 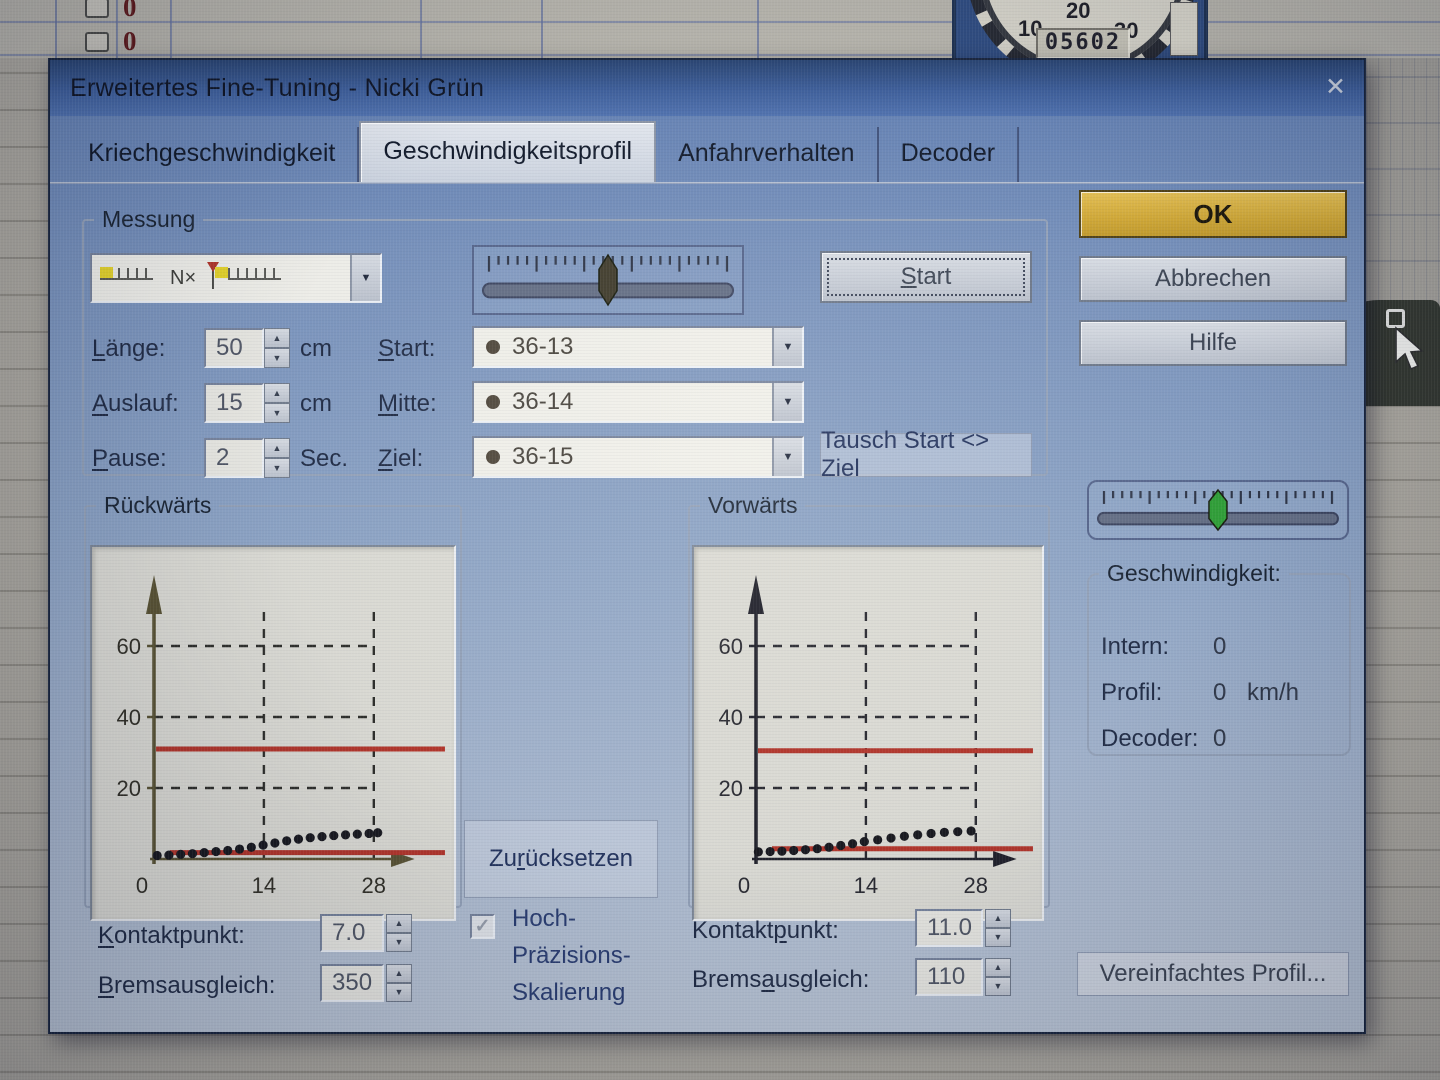 I want to click on speed-slider-graphic, so click(x=1218, y=510).